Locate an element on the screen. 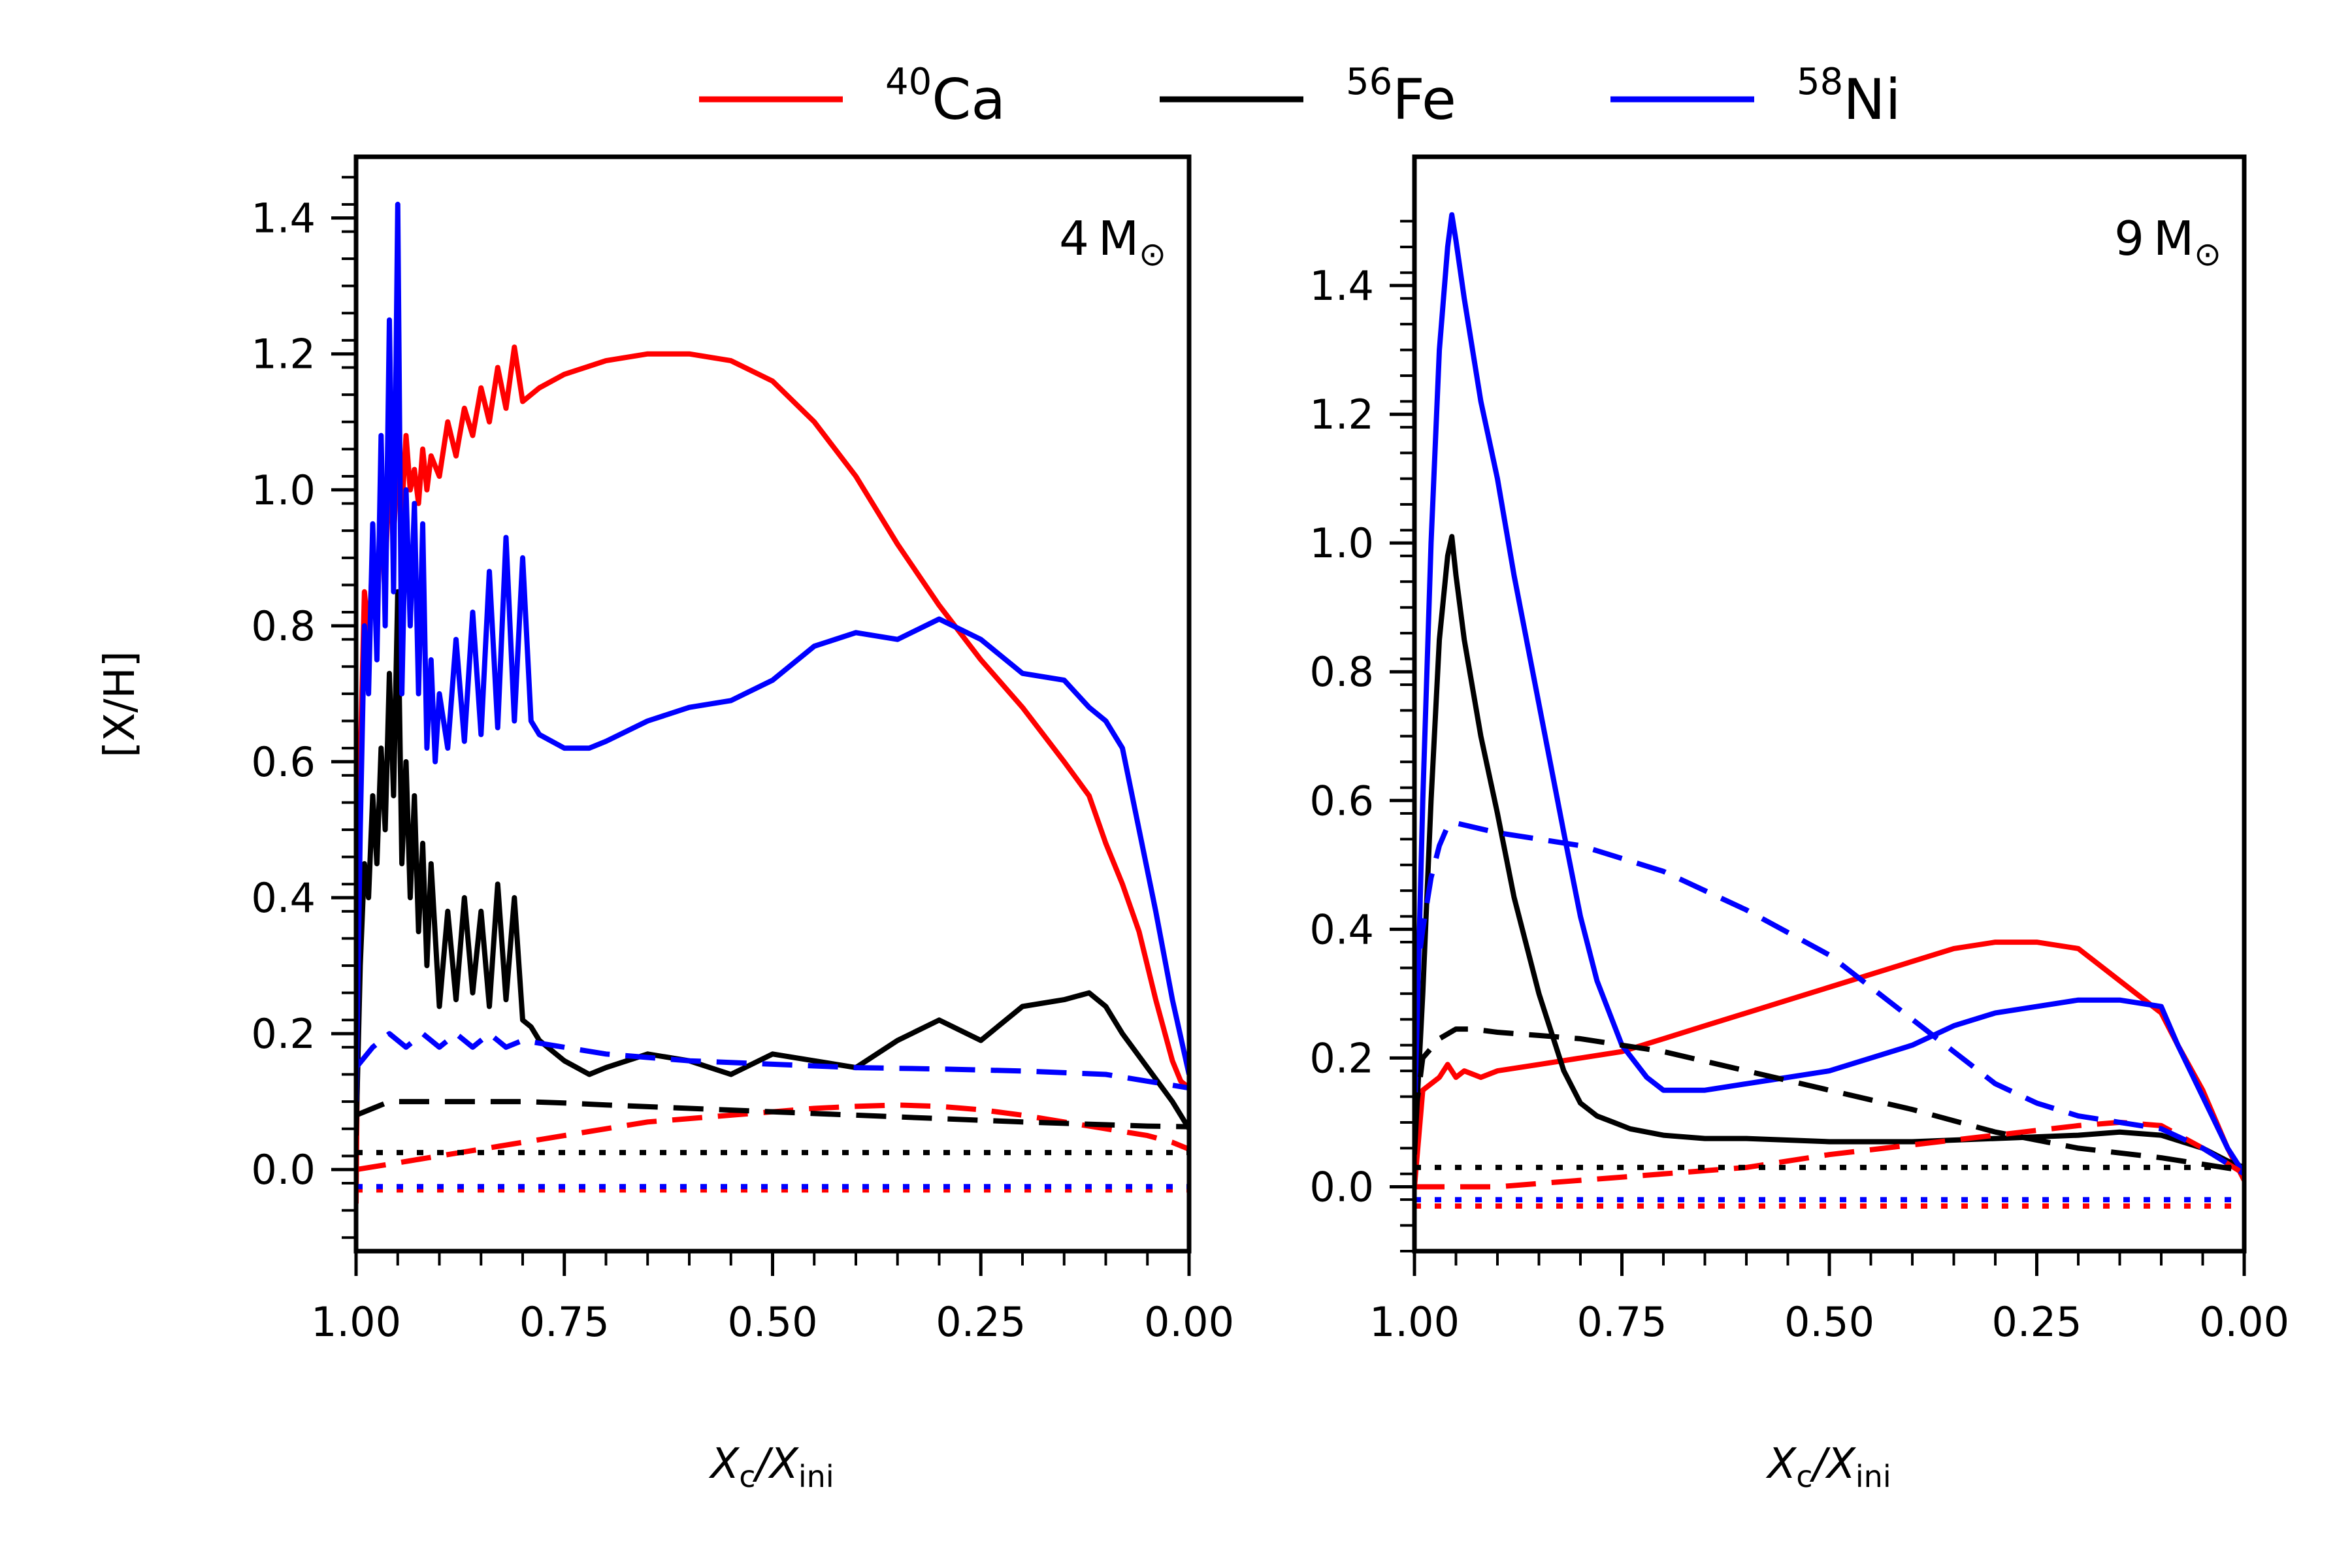  x-axis-label-9-msun: Xc/Xini is located at coordinates (1828, 1467).